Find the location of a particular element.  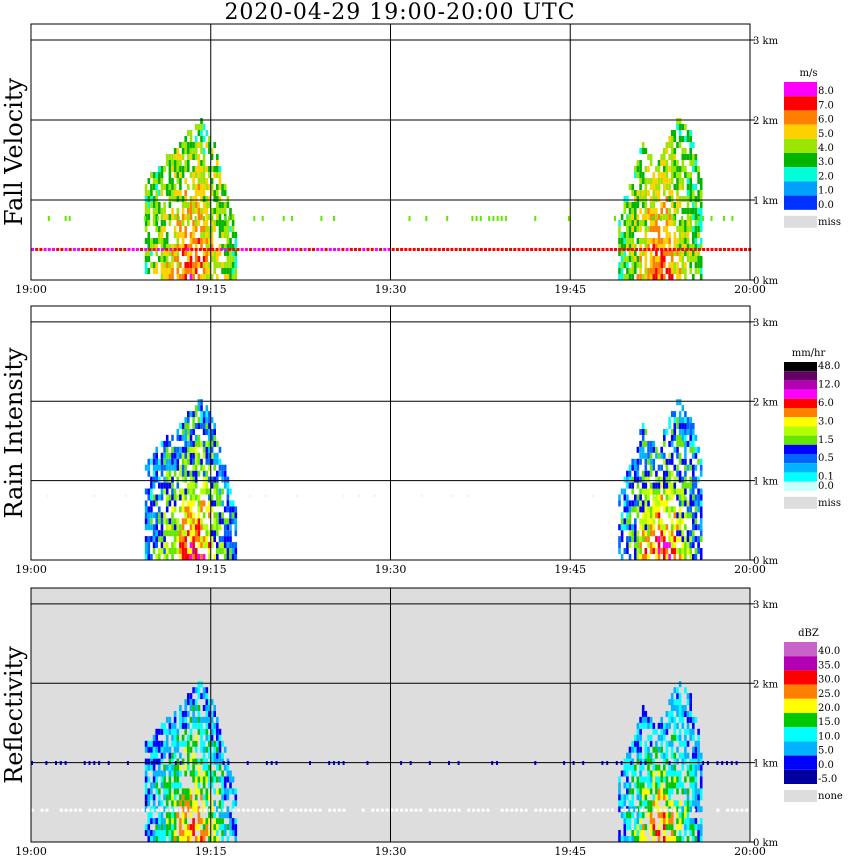

legend-label: 6.0 is located at coordinates (826, 403).